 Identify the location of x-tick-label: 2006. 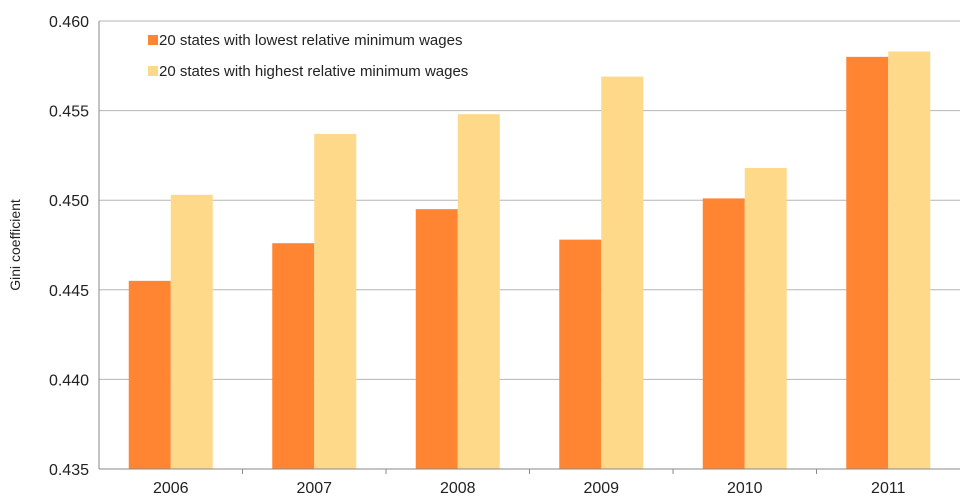
(171, 488).